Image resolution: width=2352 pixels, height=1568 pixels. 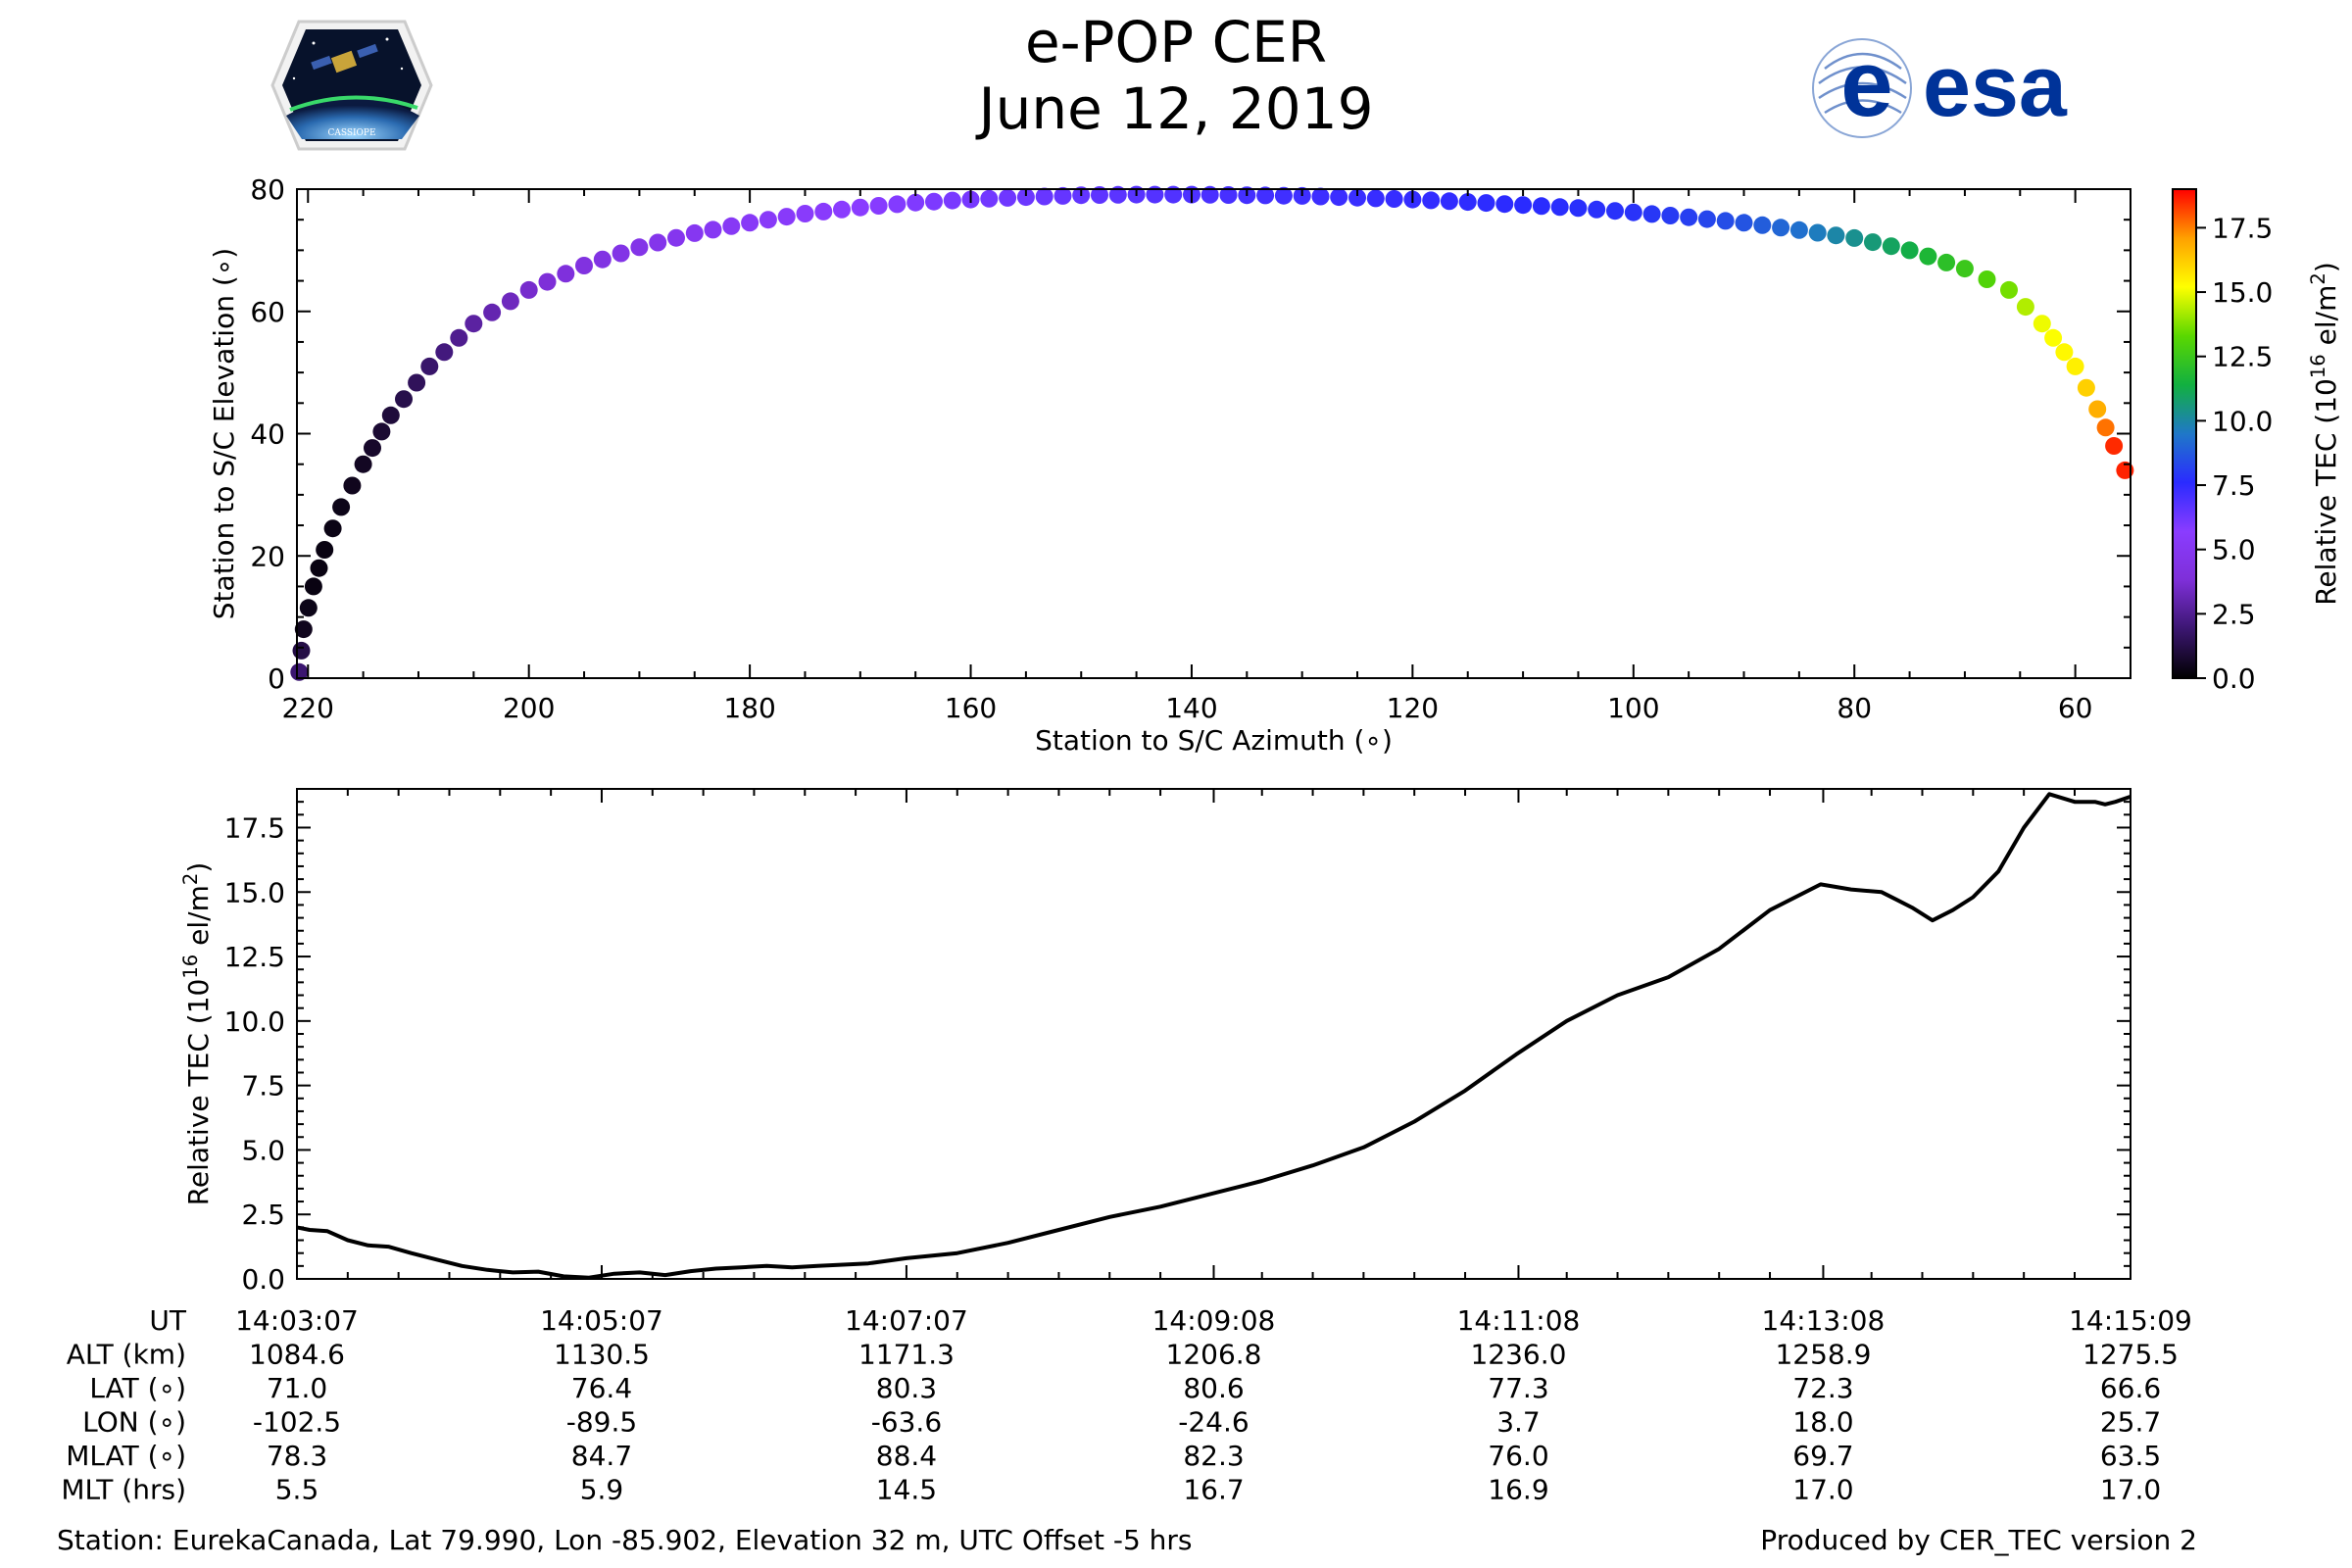 What do you see at coordinates (297, 1490) in the screenshot?
I see `table-cell: 5.5` at bounding box center [297, 1490].